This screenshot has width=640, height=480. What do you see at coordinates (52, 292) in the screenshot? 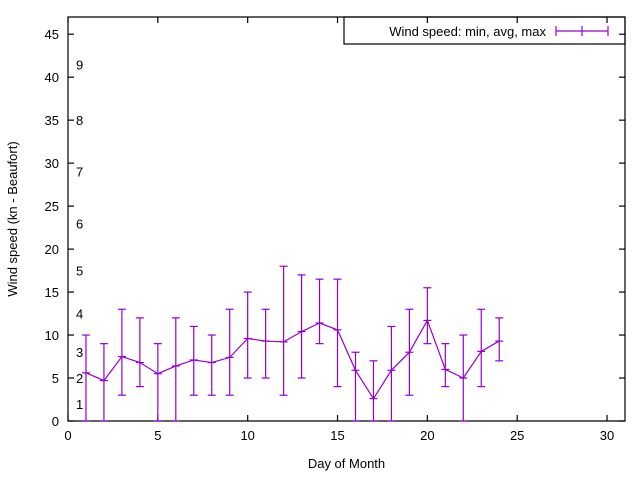
I see `y-tick-label: 15` at bounding box center [52, 292].